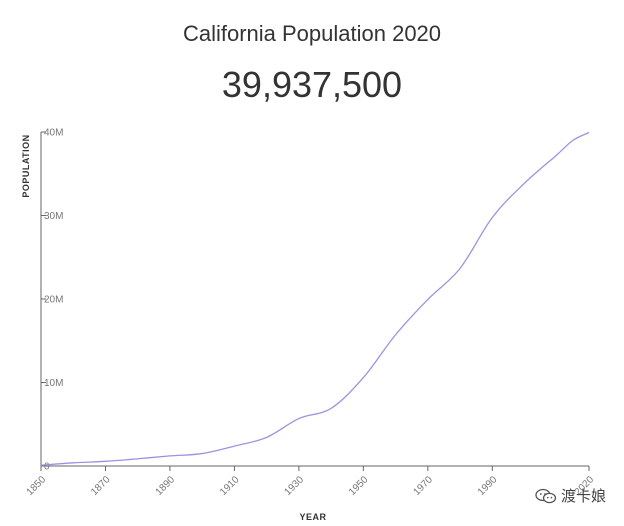  What do you see at coordinates (312, 84) in the screenshot?
I see `population-value: 39,937,500` at bounding box center [312, 84].